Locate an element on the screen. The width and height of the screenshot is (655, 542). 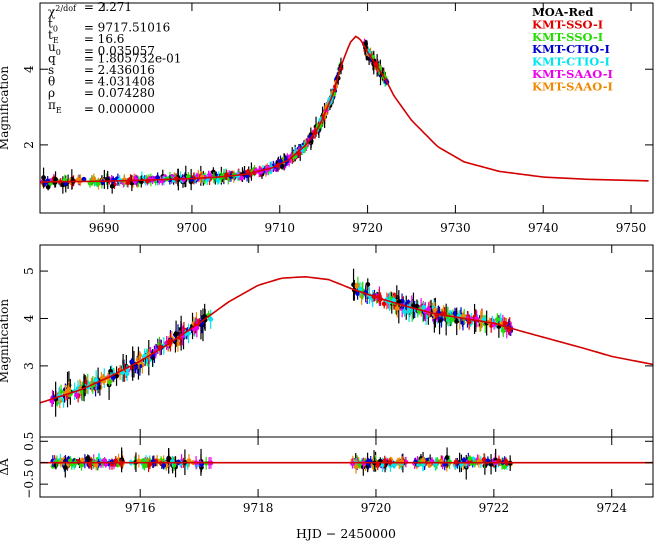
fit-param: q = 1.805732e-01 is located at coordinates (114, 58).